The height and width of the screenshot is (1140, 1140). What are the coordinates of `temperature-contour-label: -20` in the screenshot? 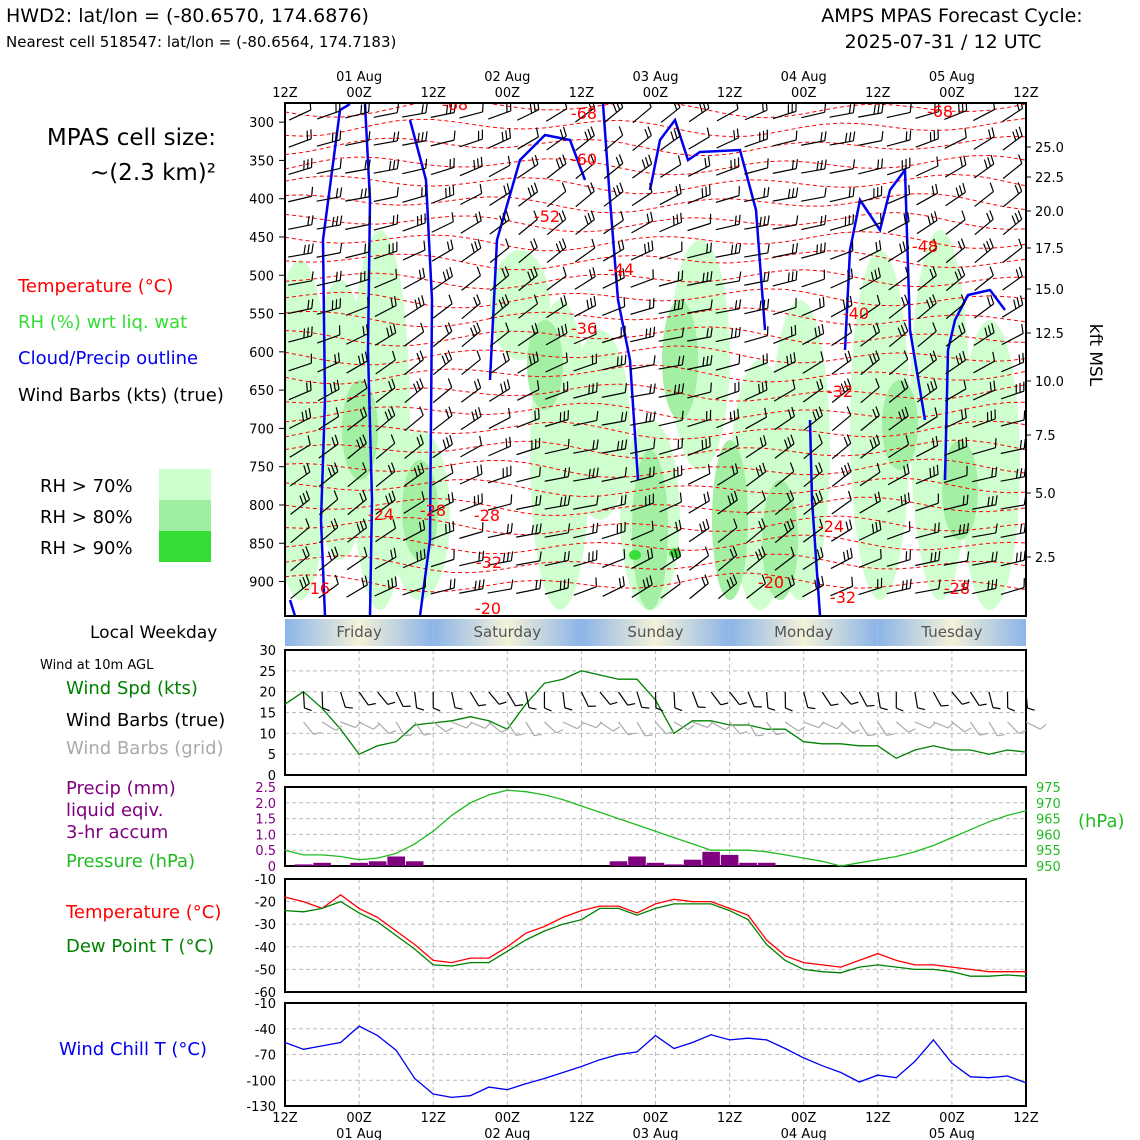 It's located at (488, 608).